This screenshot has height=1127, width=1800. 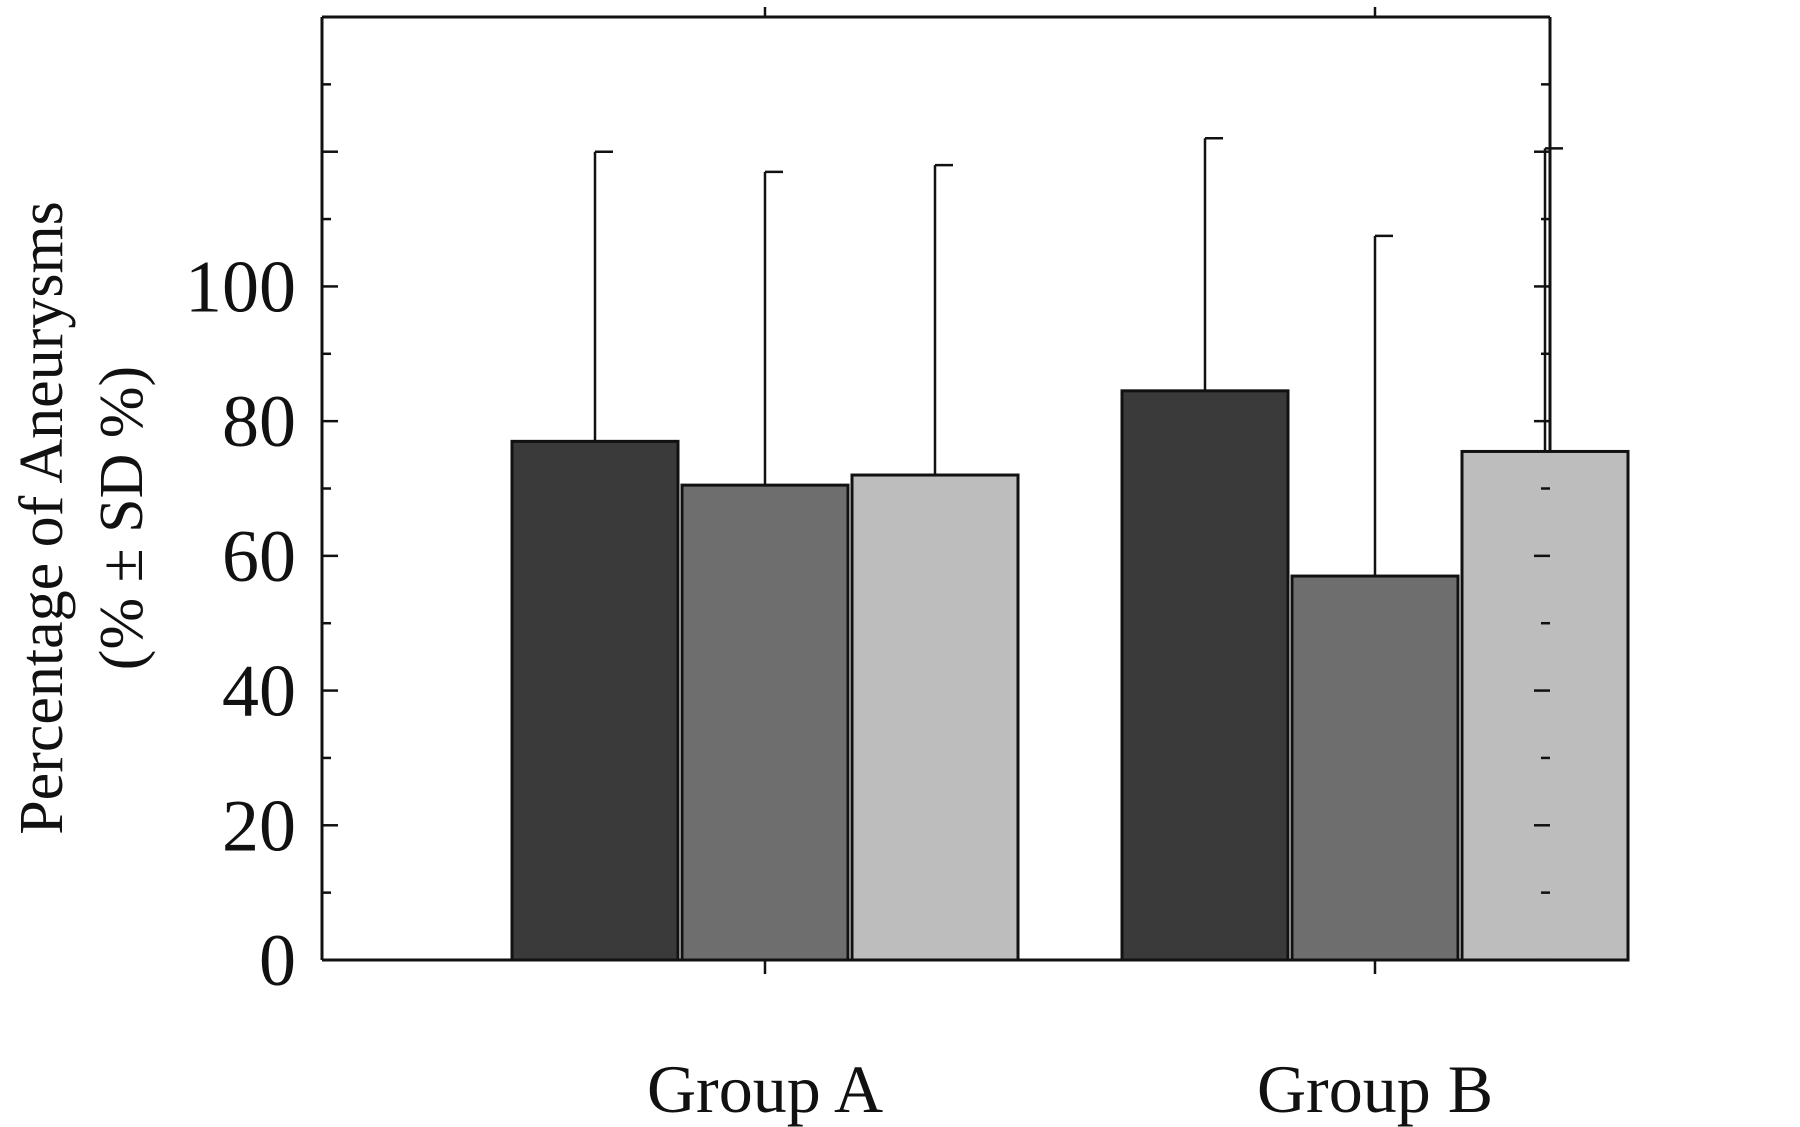 I want to click on y-tick-label: 40, so click(x=259, y=692).